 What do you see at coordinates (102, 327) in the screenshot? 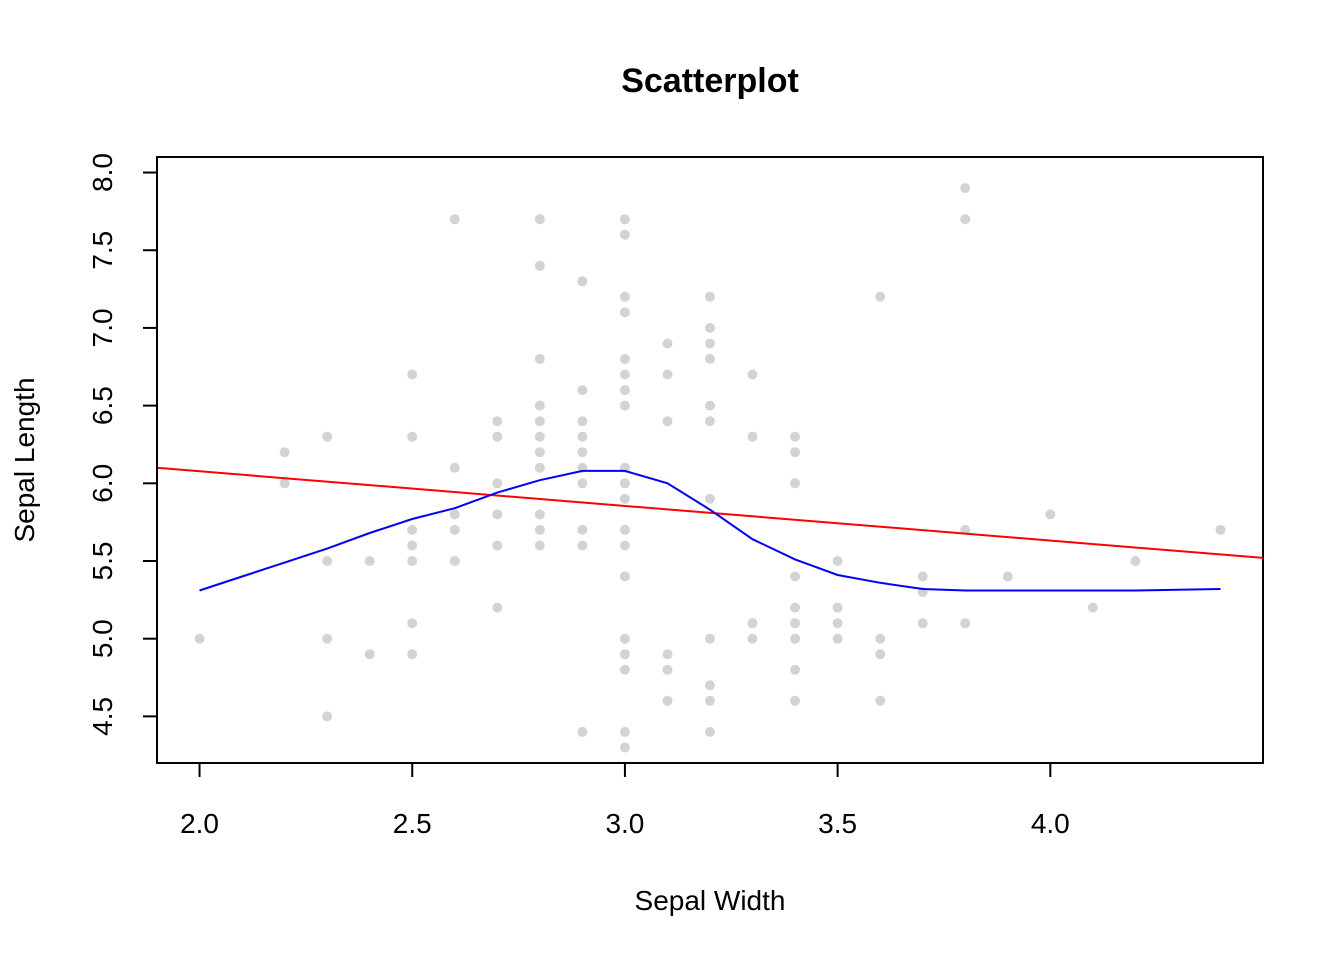
I see `y-tick-label: 7.0` at bounding box center [102, 327].